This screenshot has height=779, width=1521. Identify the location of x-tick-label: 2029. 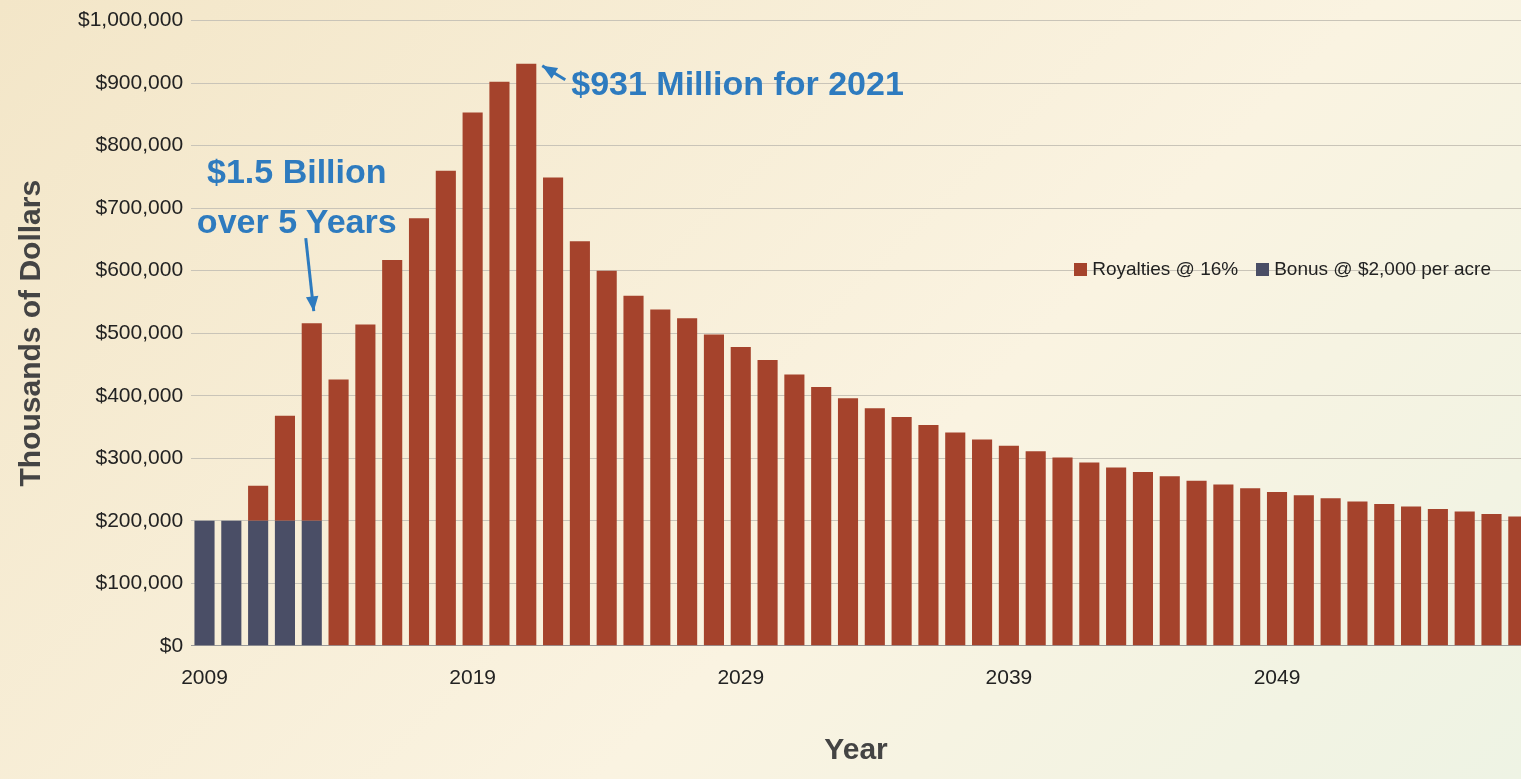
(741, 677).